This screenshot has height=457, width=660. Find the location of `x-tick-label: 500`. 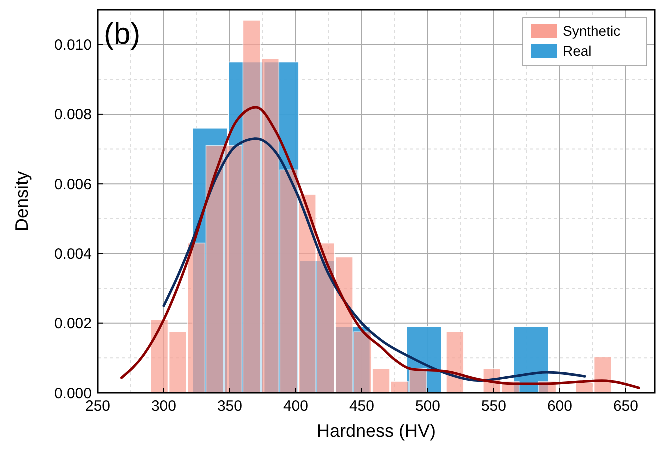

x-tick-label: 500 is located at coordinates (427, 406).